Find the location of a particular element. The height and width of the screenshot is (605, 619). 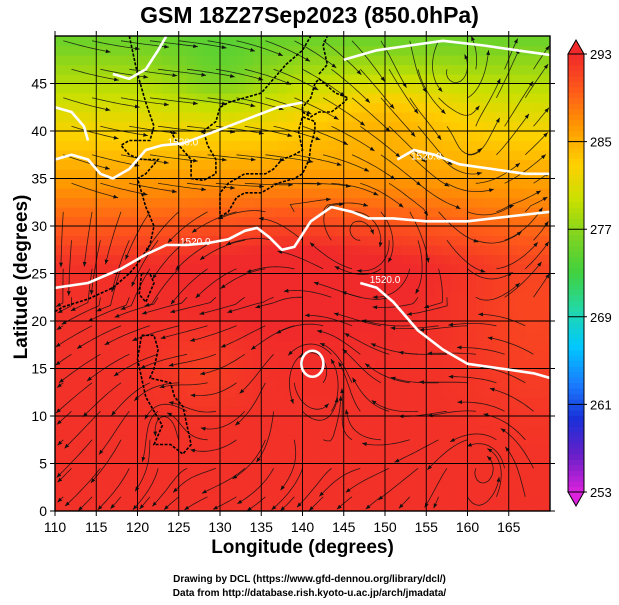

colorbar-tick-label: 269 is located at coordinates (601, 317).